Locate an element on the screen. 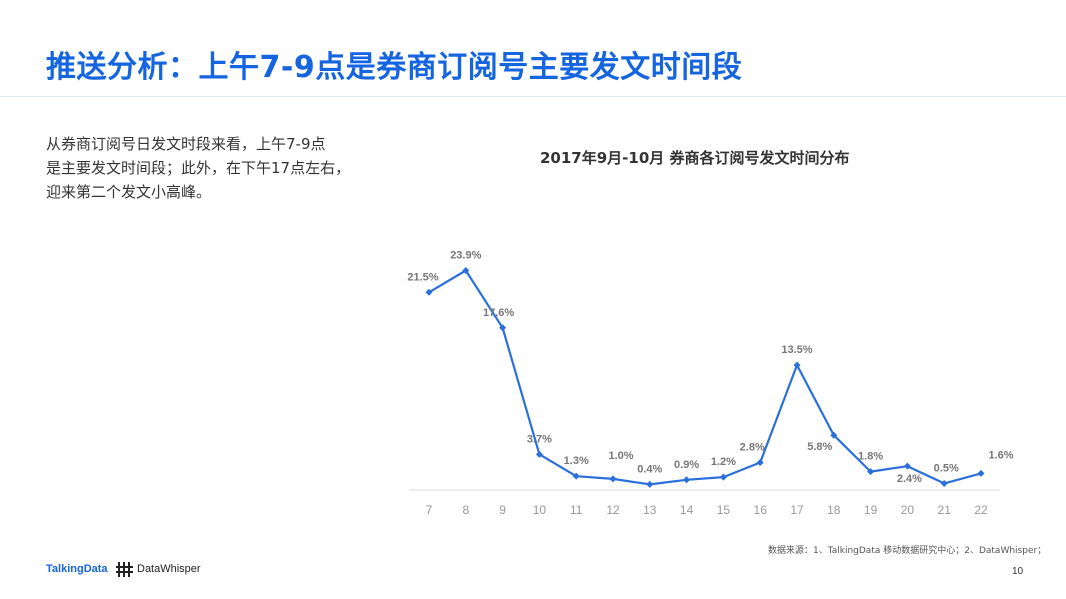 The height and width of the screenshot is (599, 1066). data-label: 3.7% is located at coordinates (539, 439).